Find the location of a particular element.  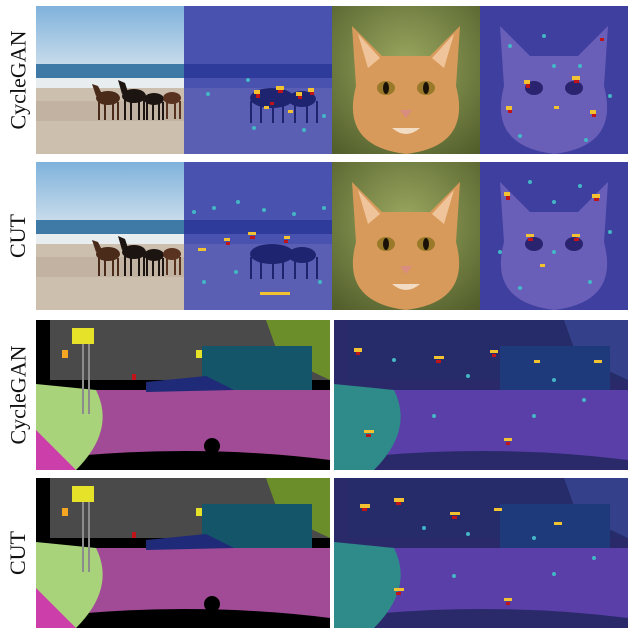

horse-input-image is located at coordinates (110, 80).